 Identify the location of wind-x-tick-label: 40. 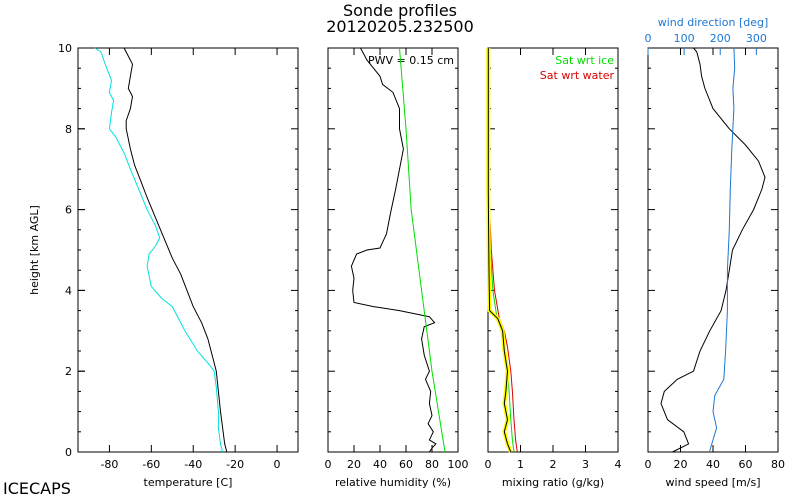
(713, 464).